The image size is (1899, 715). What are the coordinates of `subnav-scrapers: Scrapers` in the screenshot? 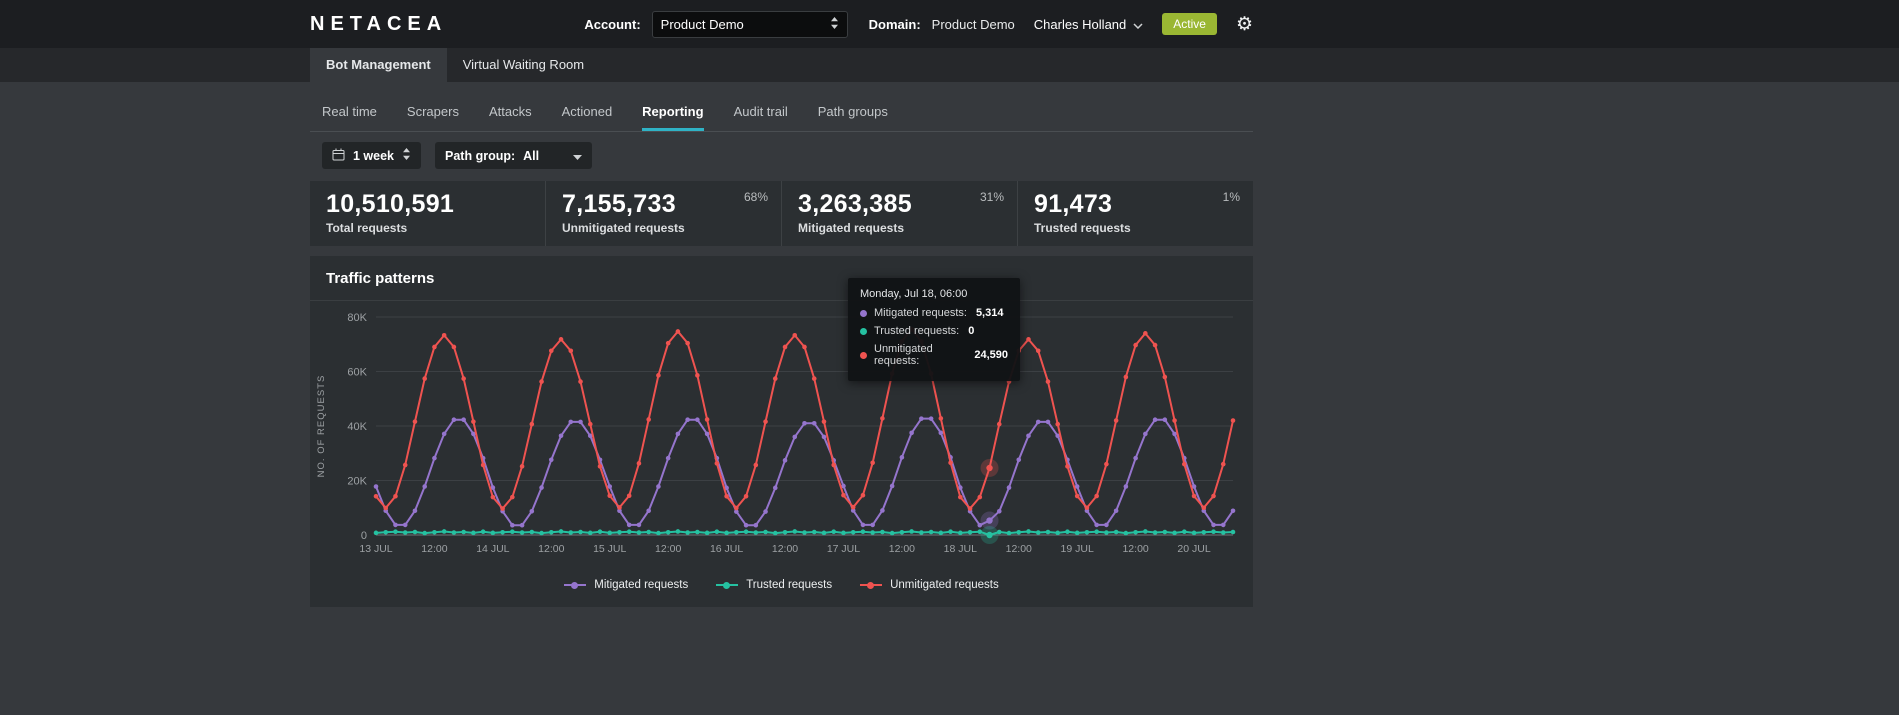 It's located at (432, 111).